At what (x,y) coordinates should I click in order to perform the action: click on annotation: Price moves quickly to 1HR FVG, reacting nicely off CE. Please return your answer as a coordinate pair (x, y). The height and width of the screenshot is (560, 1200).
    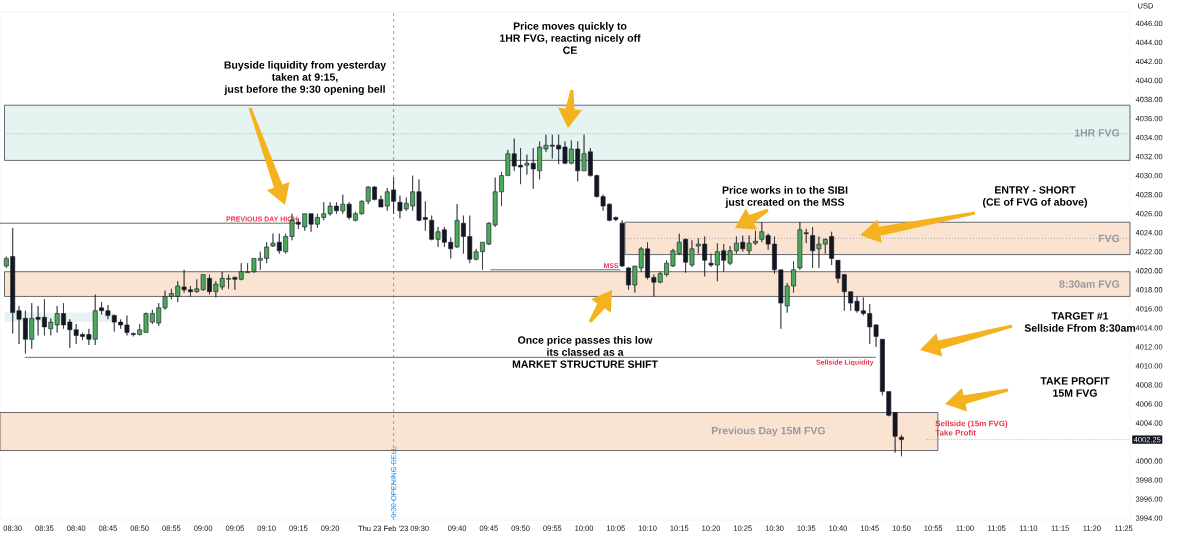
    Looking at the image, I should click on (570, 38).